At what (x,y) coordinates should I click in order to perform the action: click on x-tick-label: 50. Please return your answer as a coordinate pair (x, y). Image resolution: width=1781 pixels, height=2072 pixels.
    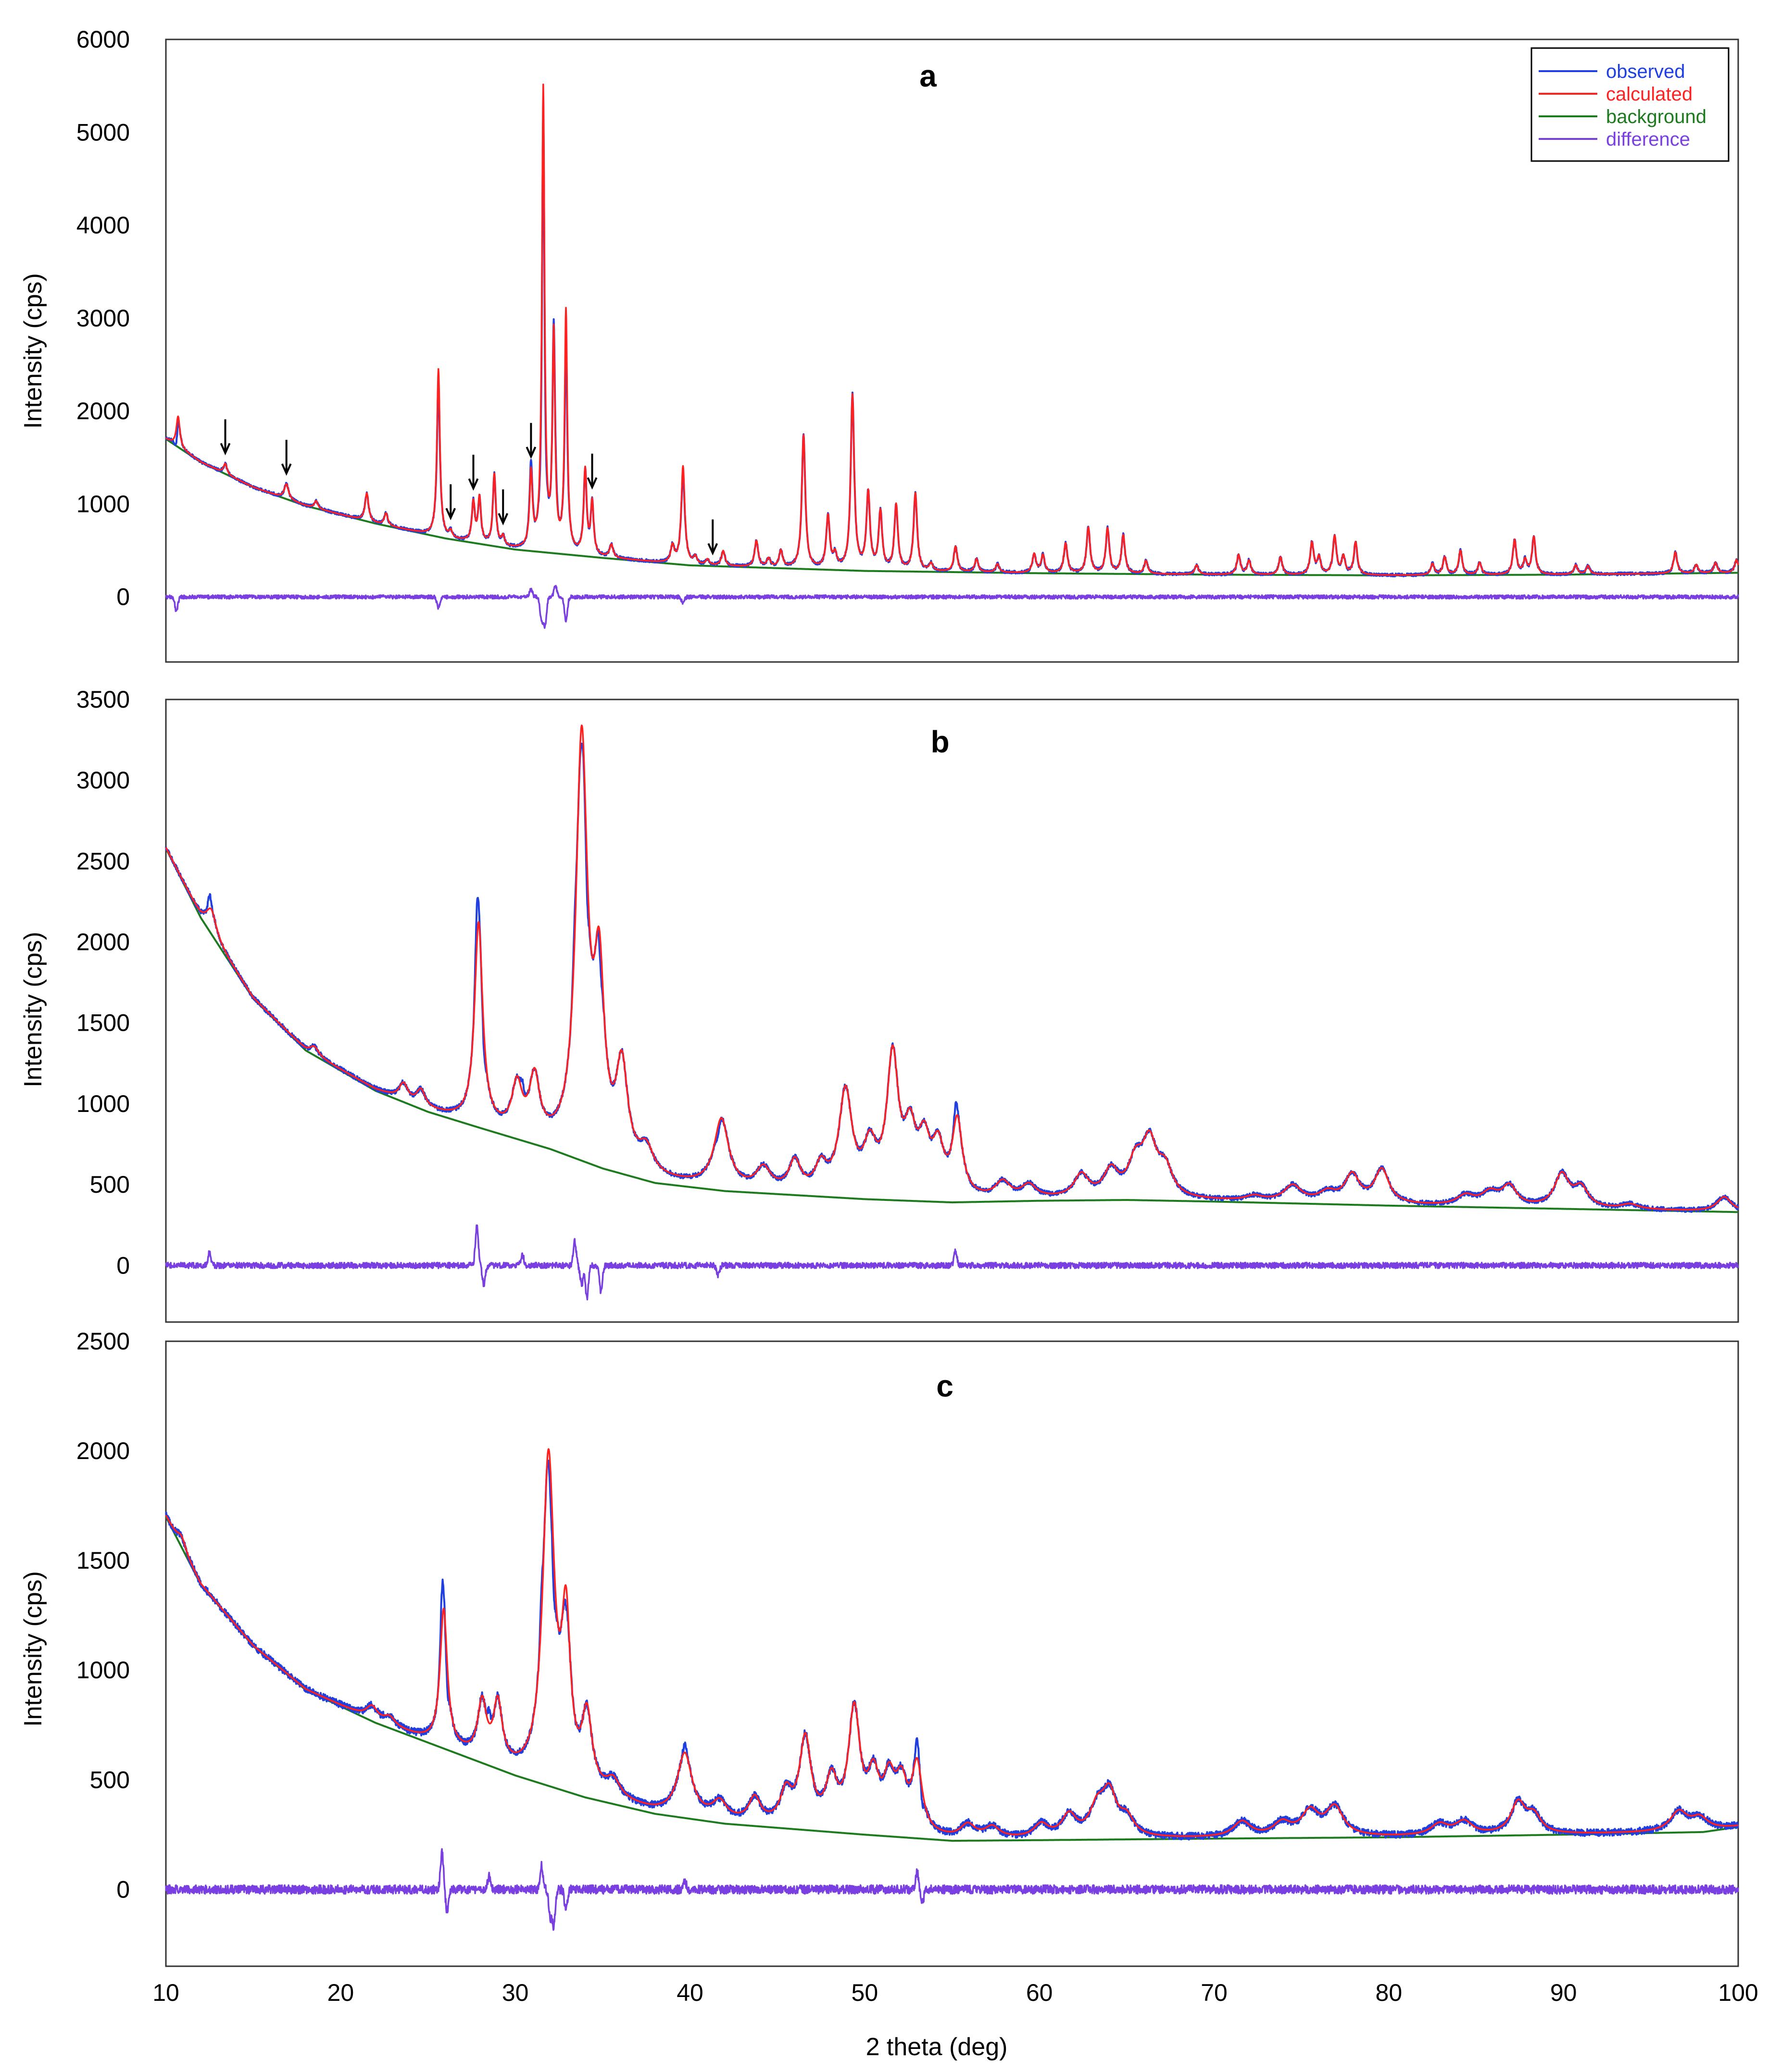
    Looking at the image, I should click on (865, 1992).